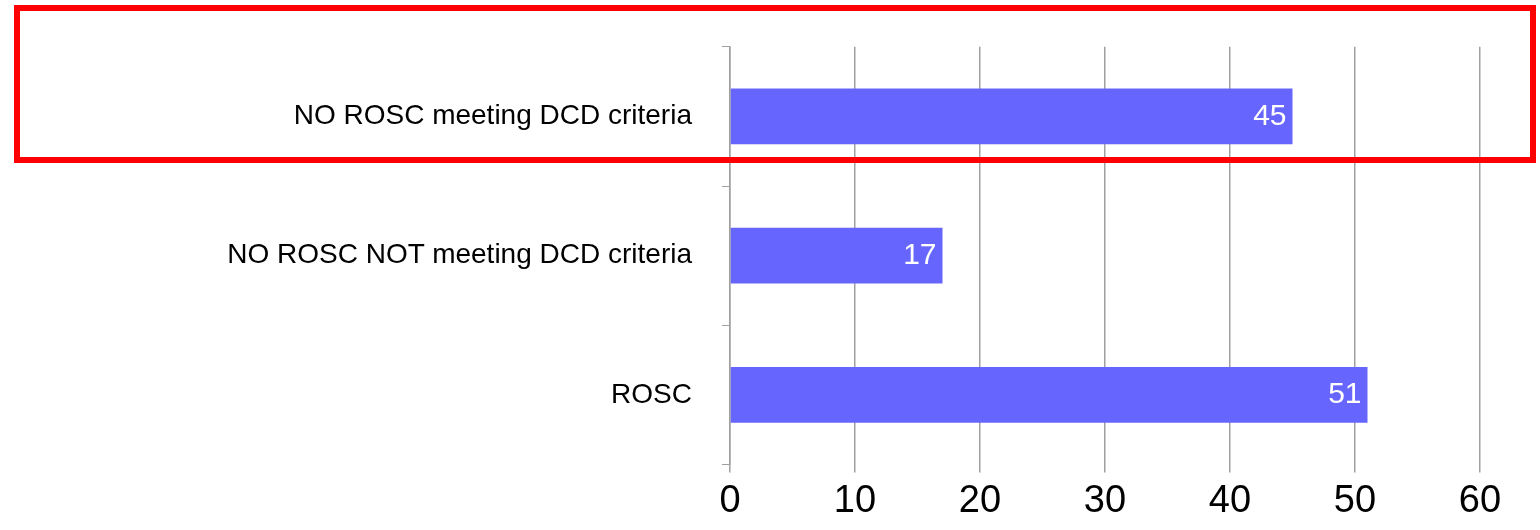 The height and width of the screenshot is (530, 1540). What do you see at coordinates (651, 393) in the screenshot?
I see `y-tick-label: ROSC` at bounding box center [651, 393].